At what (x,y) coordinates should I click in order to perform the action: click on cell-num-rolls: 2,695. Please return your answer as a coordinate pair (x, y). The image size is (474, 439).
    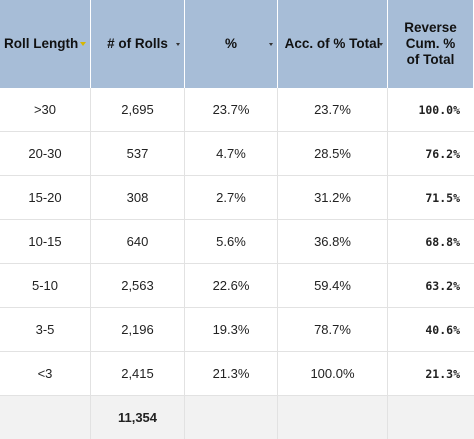
    Looking at the image, I should click on (138, 110).